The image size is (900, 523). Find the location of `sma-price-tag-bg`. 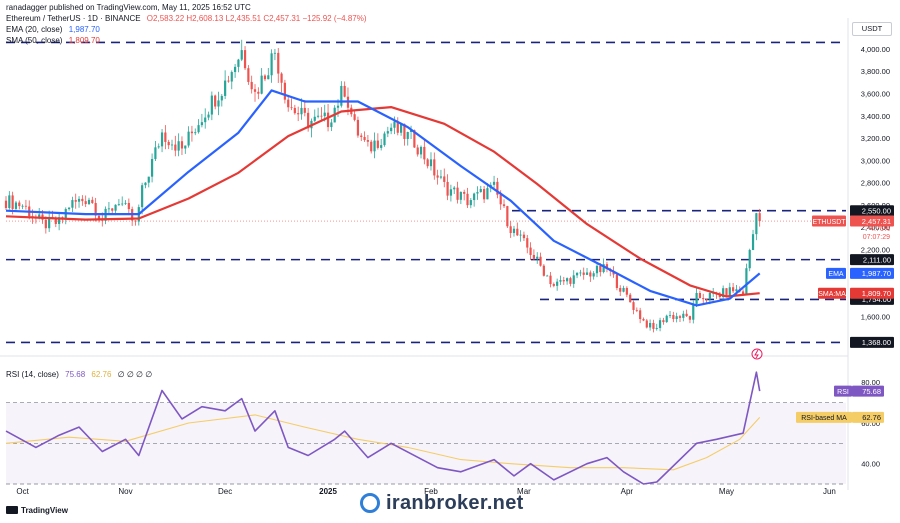

sma-price-tag-bg is located at coordinates (872, 293).